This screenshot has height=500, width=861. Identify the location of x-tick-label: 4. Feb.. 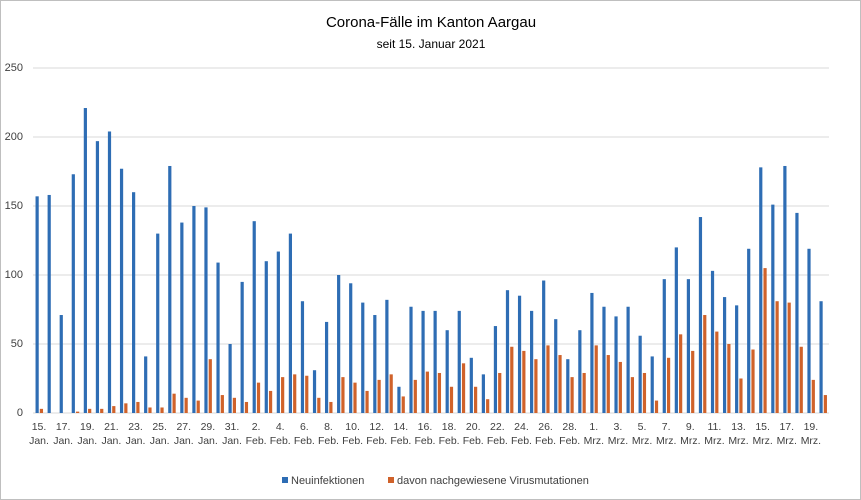
(280, 434).